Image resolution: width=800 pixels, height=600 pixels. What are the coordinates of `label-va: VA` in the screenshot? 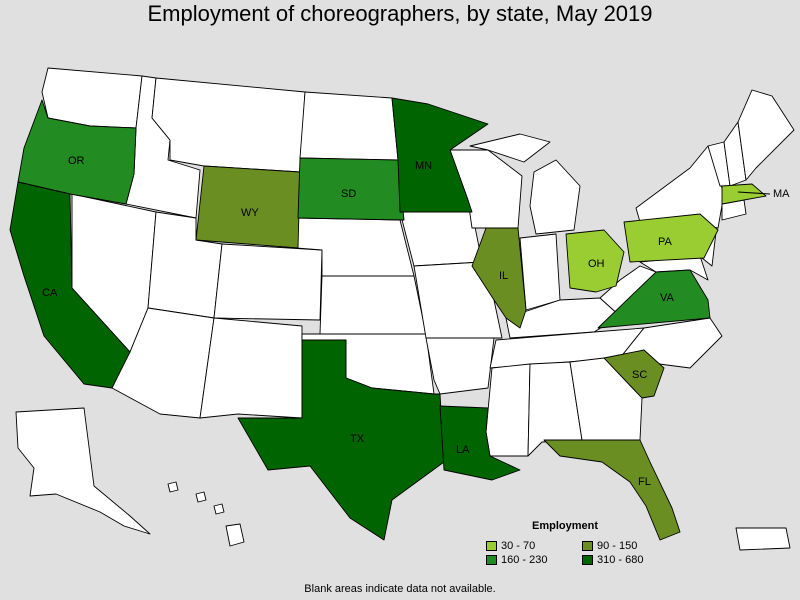 It's located at (667, 298).